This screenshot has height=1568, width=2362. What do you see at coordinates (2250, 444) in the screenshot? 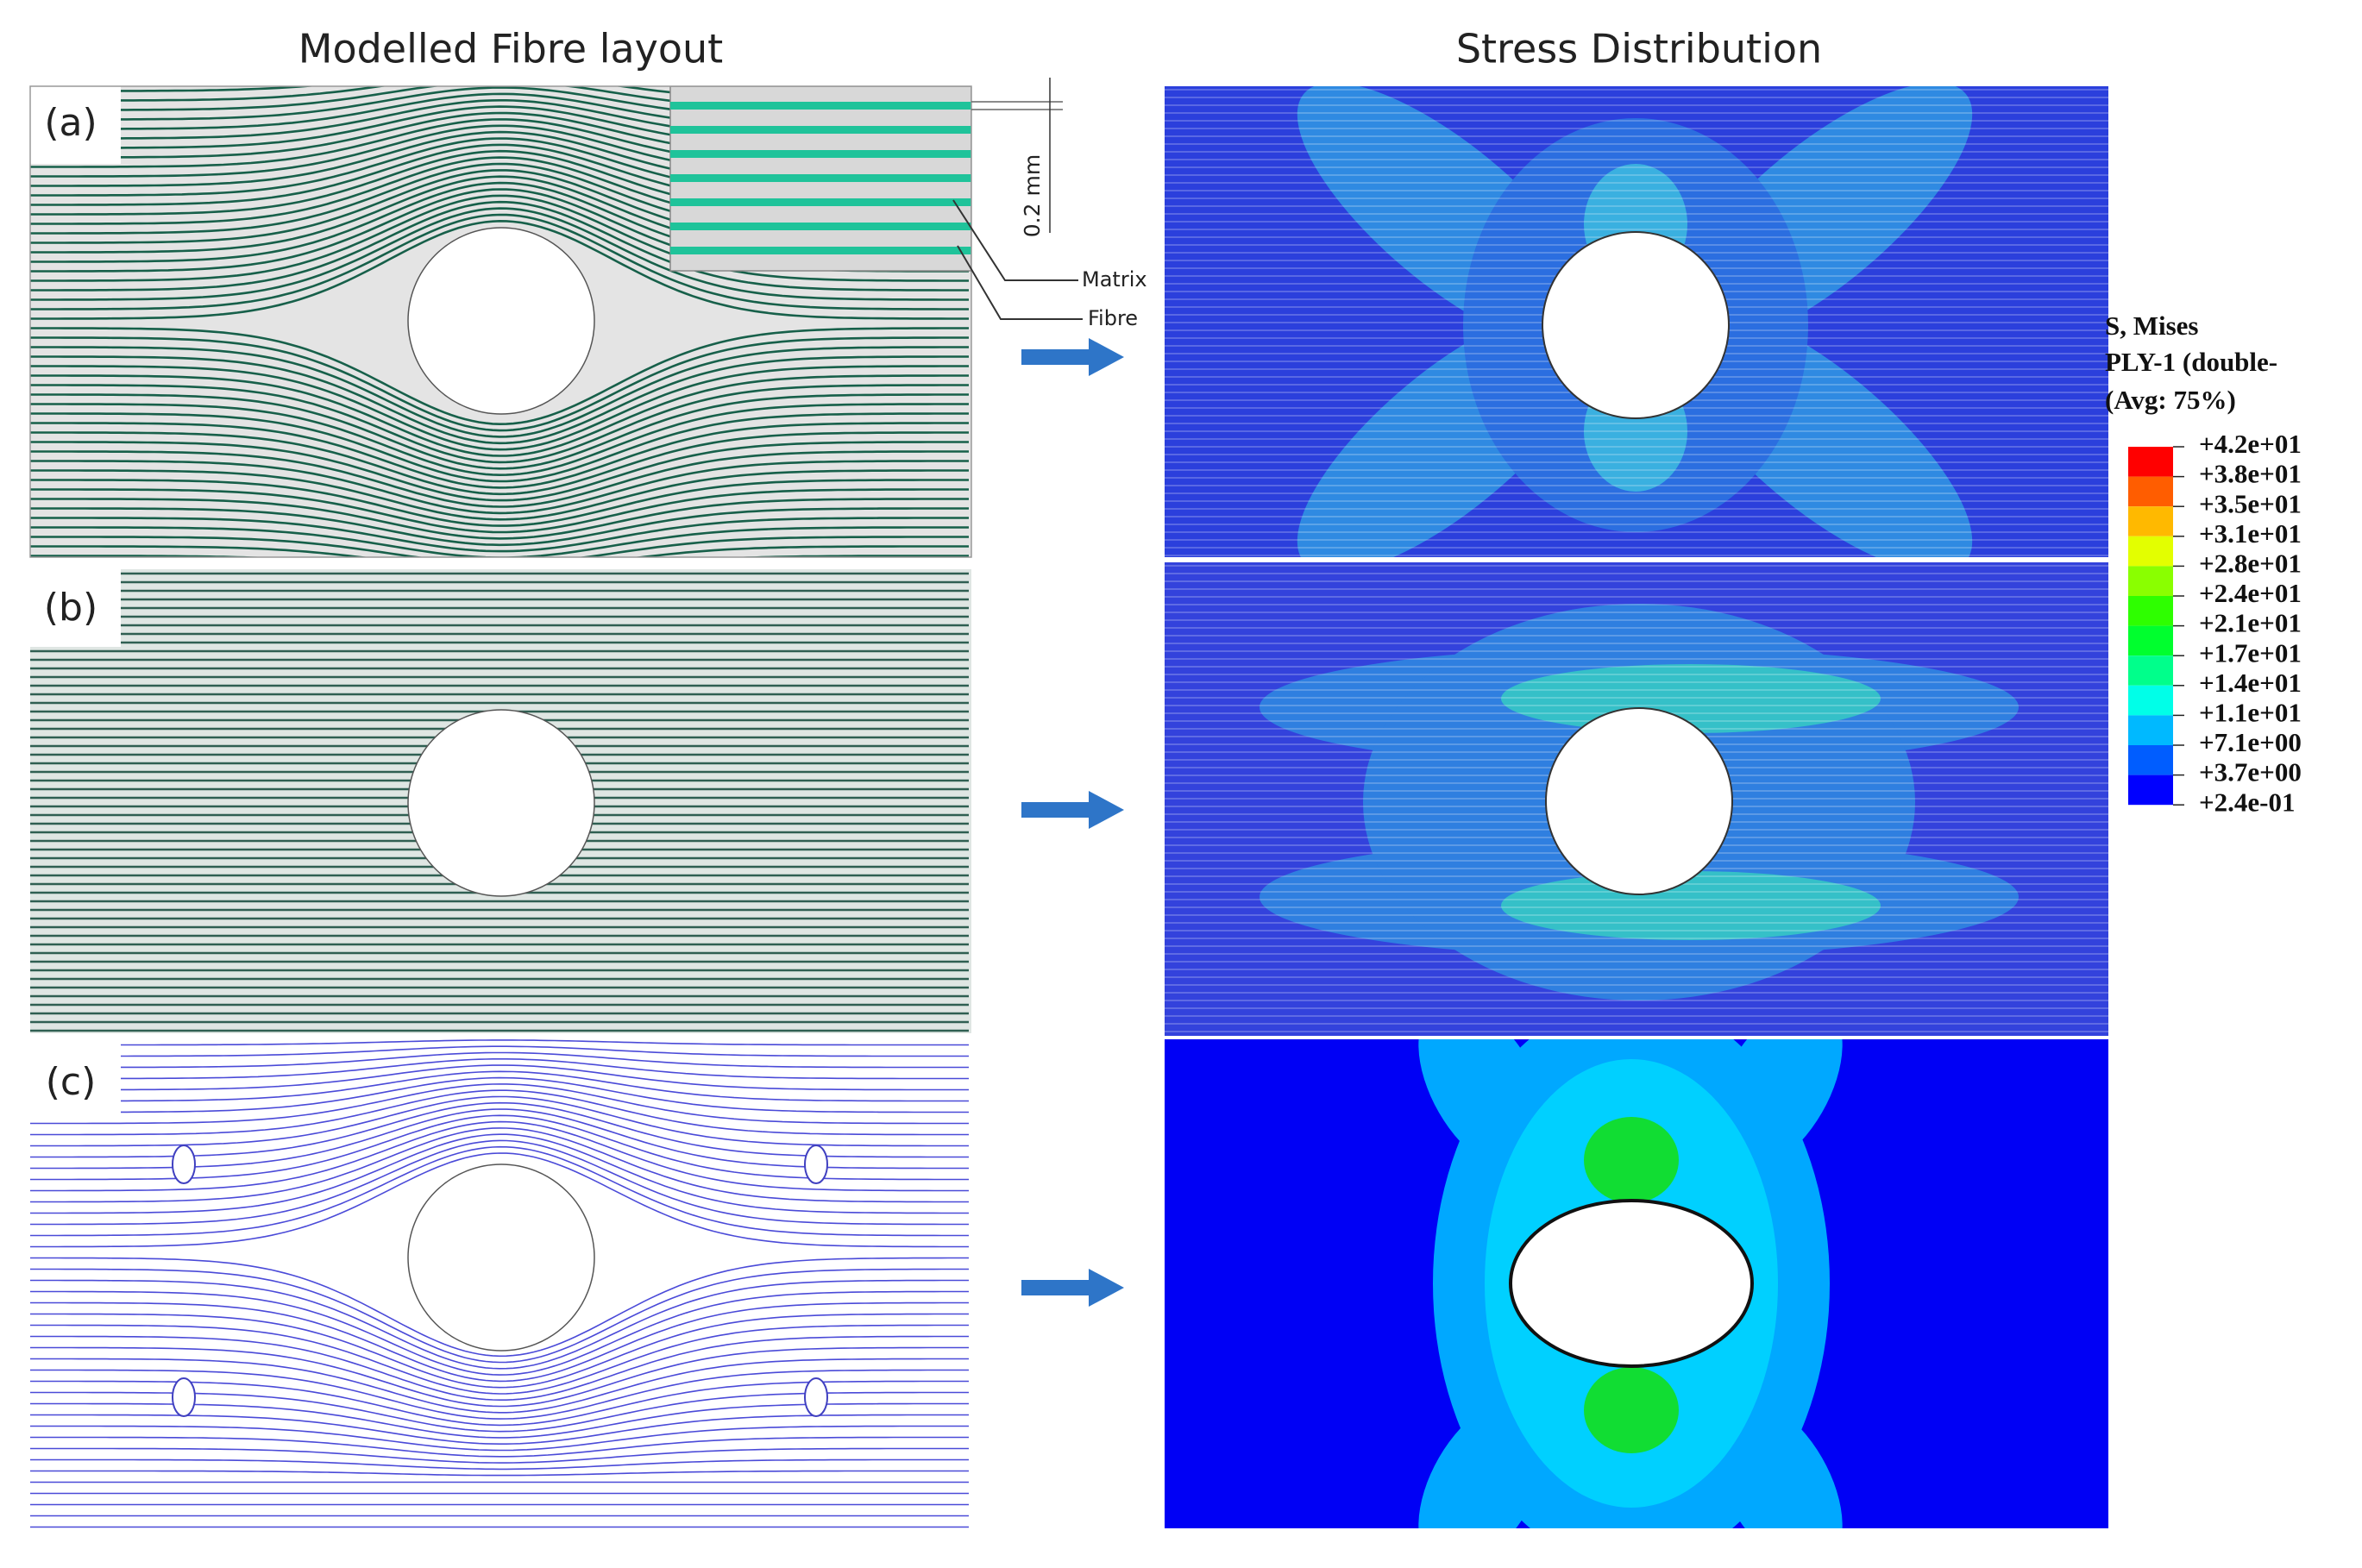
I see `legend-label: +4.2e+01` at bounding box center [2250, 444].